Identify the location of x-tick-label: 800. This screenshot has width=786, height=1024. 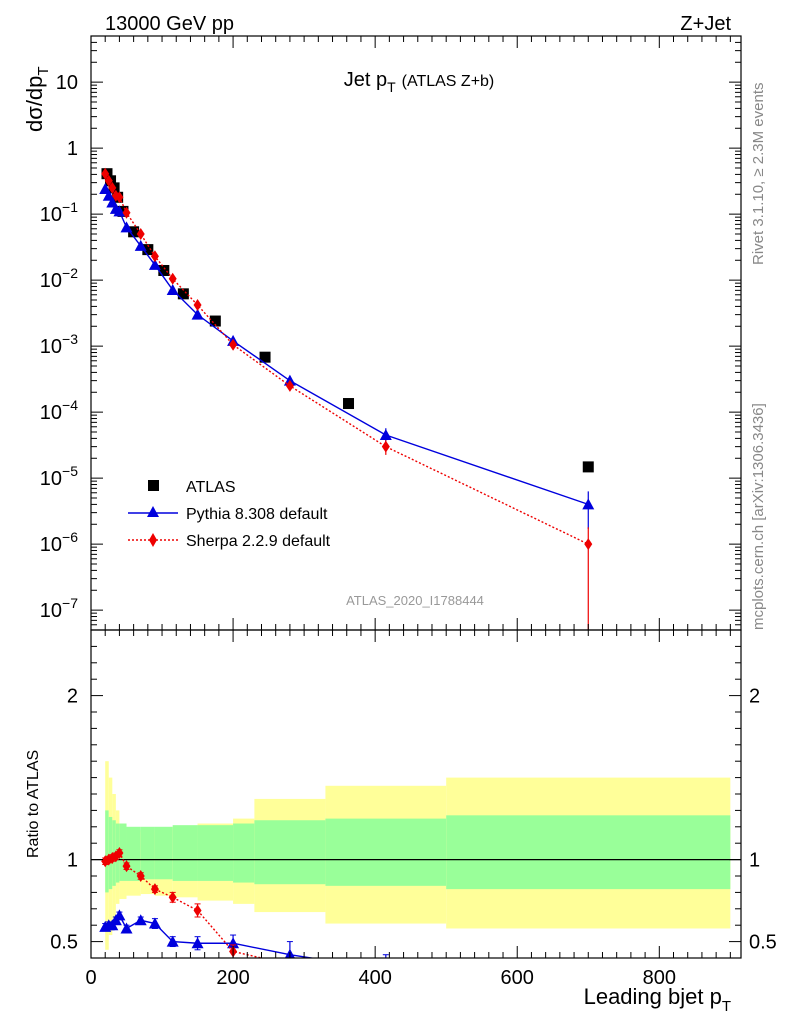
(659, 978).